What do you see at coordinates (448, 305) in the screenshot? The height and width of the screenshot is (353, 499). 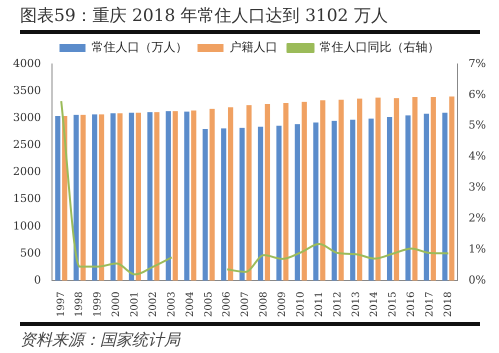 I see `x-tick-label: 2018` at bounding box center [448, 305].